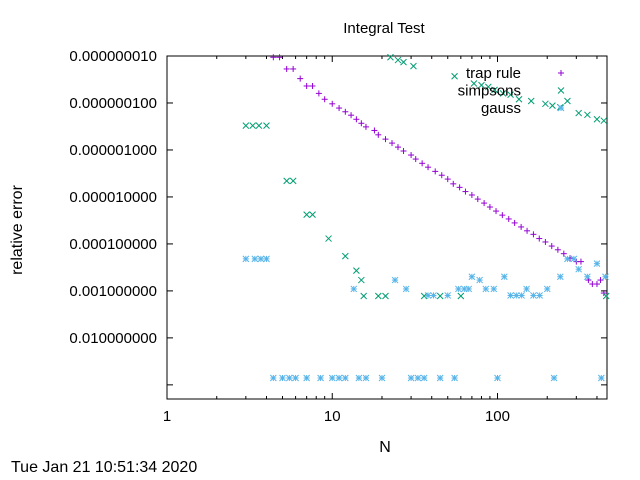 This screenshot has width=640, height=480. Describe the element at coordinates (113, 197) in the screenshot. I see `y-tick-label: 0.000010000` at that location.